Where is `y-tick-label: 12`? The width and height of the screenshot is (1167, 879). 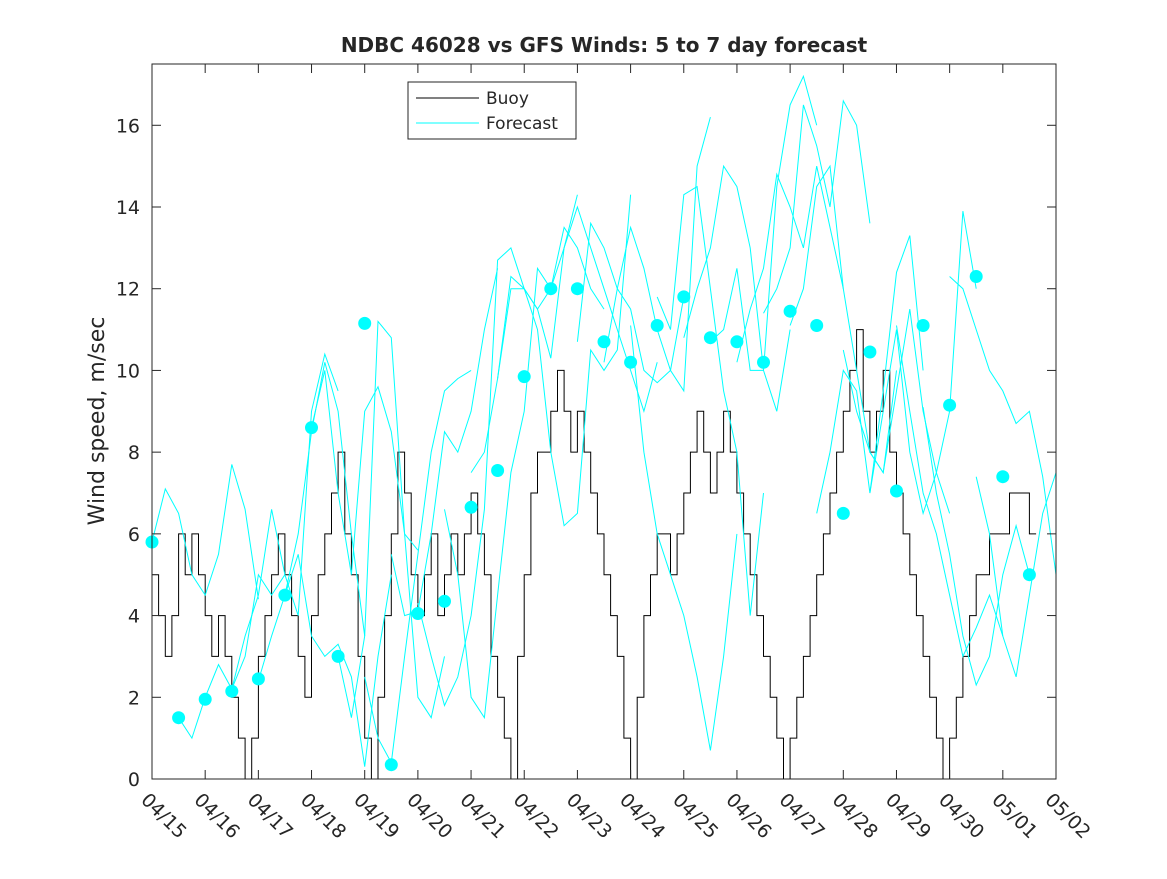
y-tick-label: 12 is located at coordinates (128, 290).